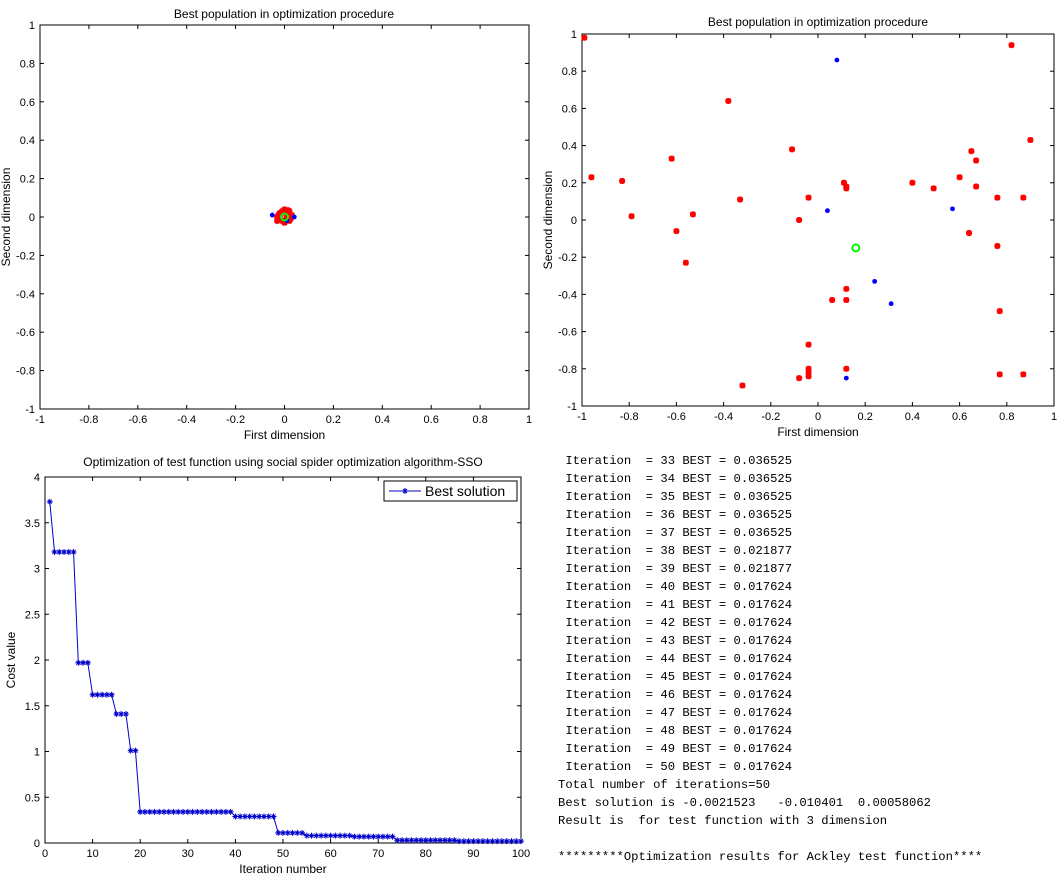  I want to click on legend-box, so click(450, 491).